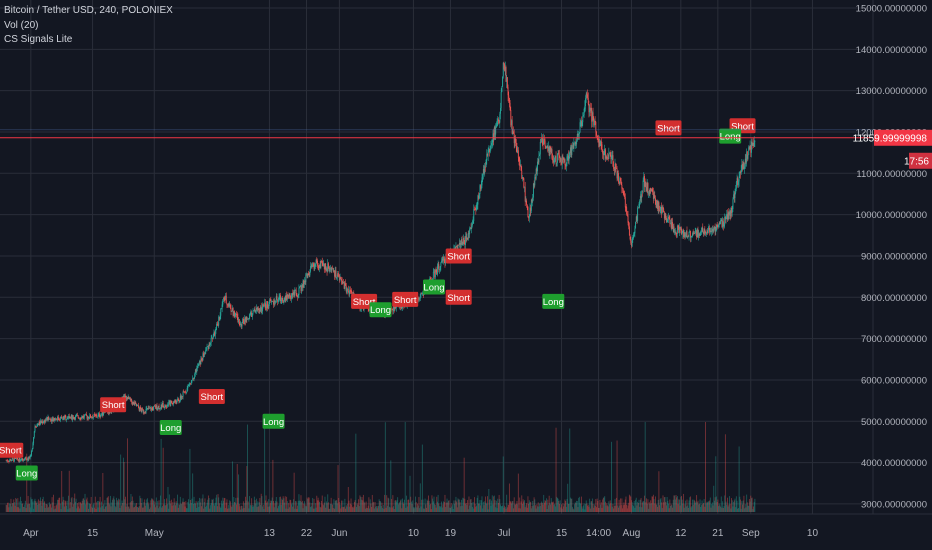  What do you see at coordinates (21, 25) in the screenshot?
I see `volume-indicator-label: Vol (20)` at bounding box center [21, 25].